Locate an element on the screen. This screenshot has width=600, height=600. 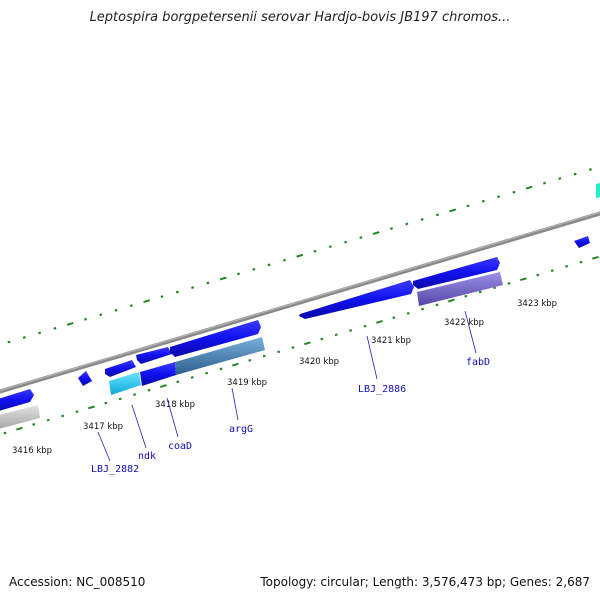
kbp-label: 3423 kbp is located at coordinates (537, 304).